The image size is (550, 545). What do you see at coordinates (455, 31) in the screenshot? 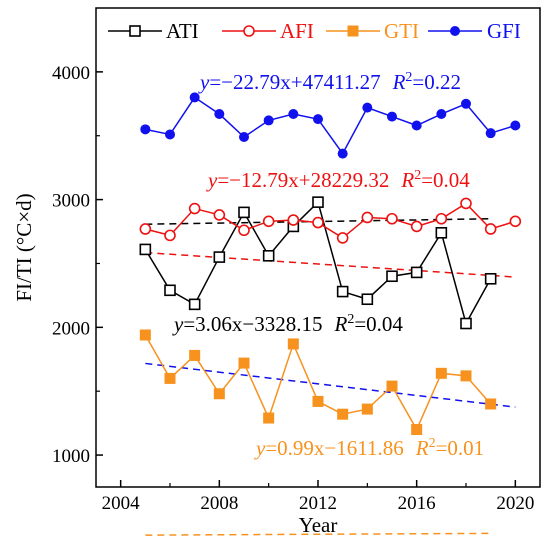
I see `legend-marker-gfi` at bounding box center [455, 31].